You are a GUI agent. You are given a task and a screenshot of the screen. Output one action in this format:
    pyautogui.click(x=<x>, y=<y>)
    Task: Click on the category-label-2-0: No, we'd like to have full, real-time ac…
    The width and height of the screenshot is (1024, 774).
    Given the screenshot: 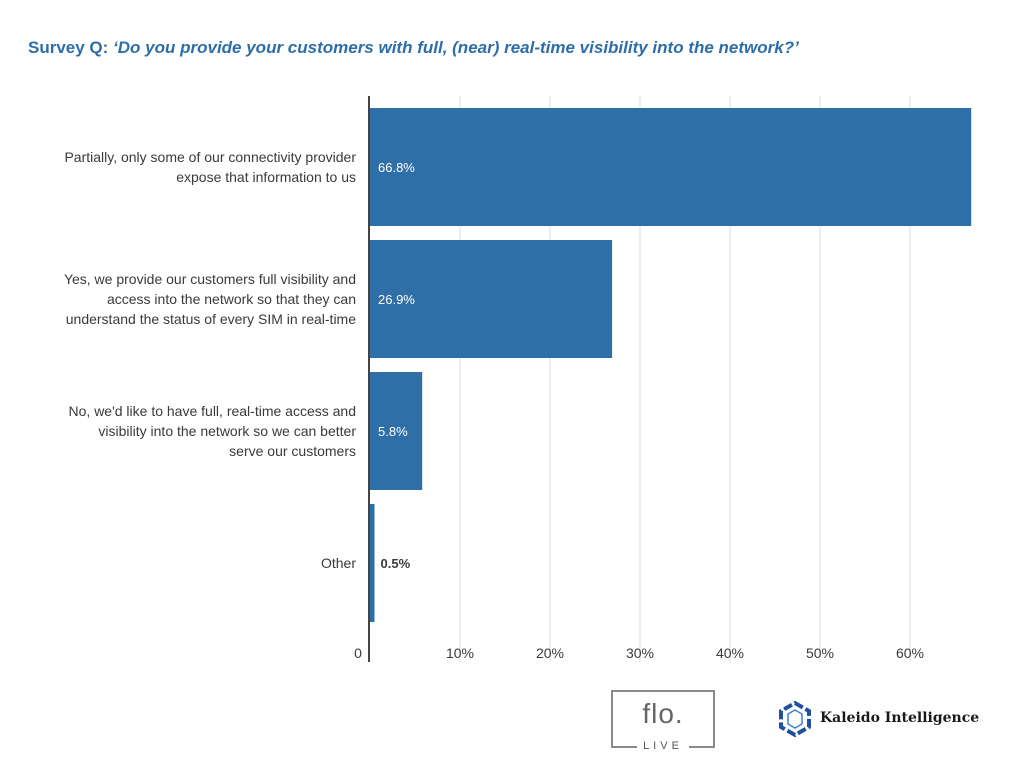 What is the action you would take?
    pyautogui.click(x=212, y=411)
    